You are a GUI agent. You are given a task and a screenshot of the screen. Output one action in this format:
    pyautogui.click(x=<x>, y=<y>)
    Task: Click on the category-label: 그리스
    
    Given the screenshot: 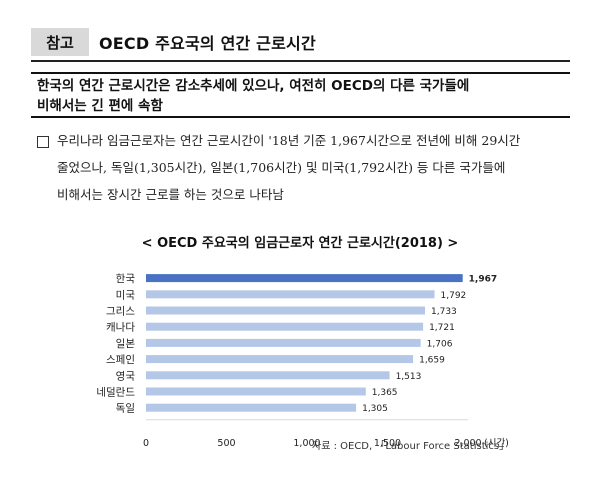 What is the action you would take?
    pyautogui.click(x=120, y=312)
    